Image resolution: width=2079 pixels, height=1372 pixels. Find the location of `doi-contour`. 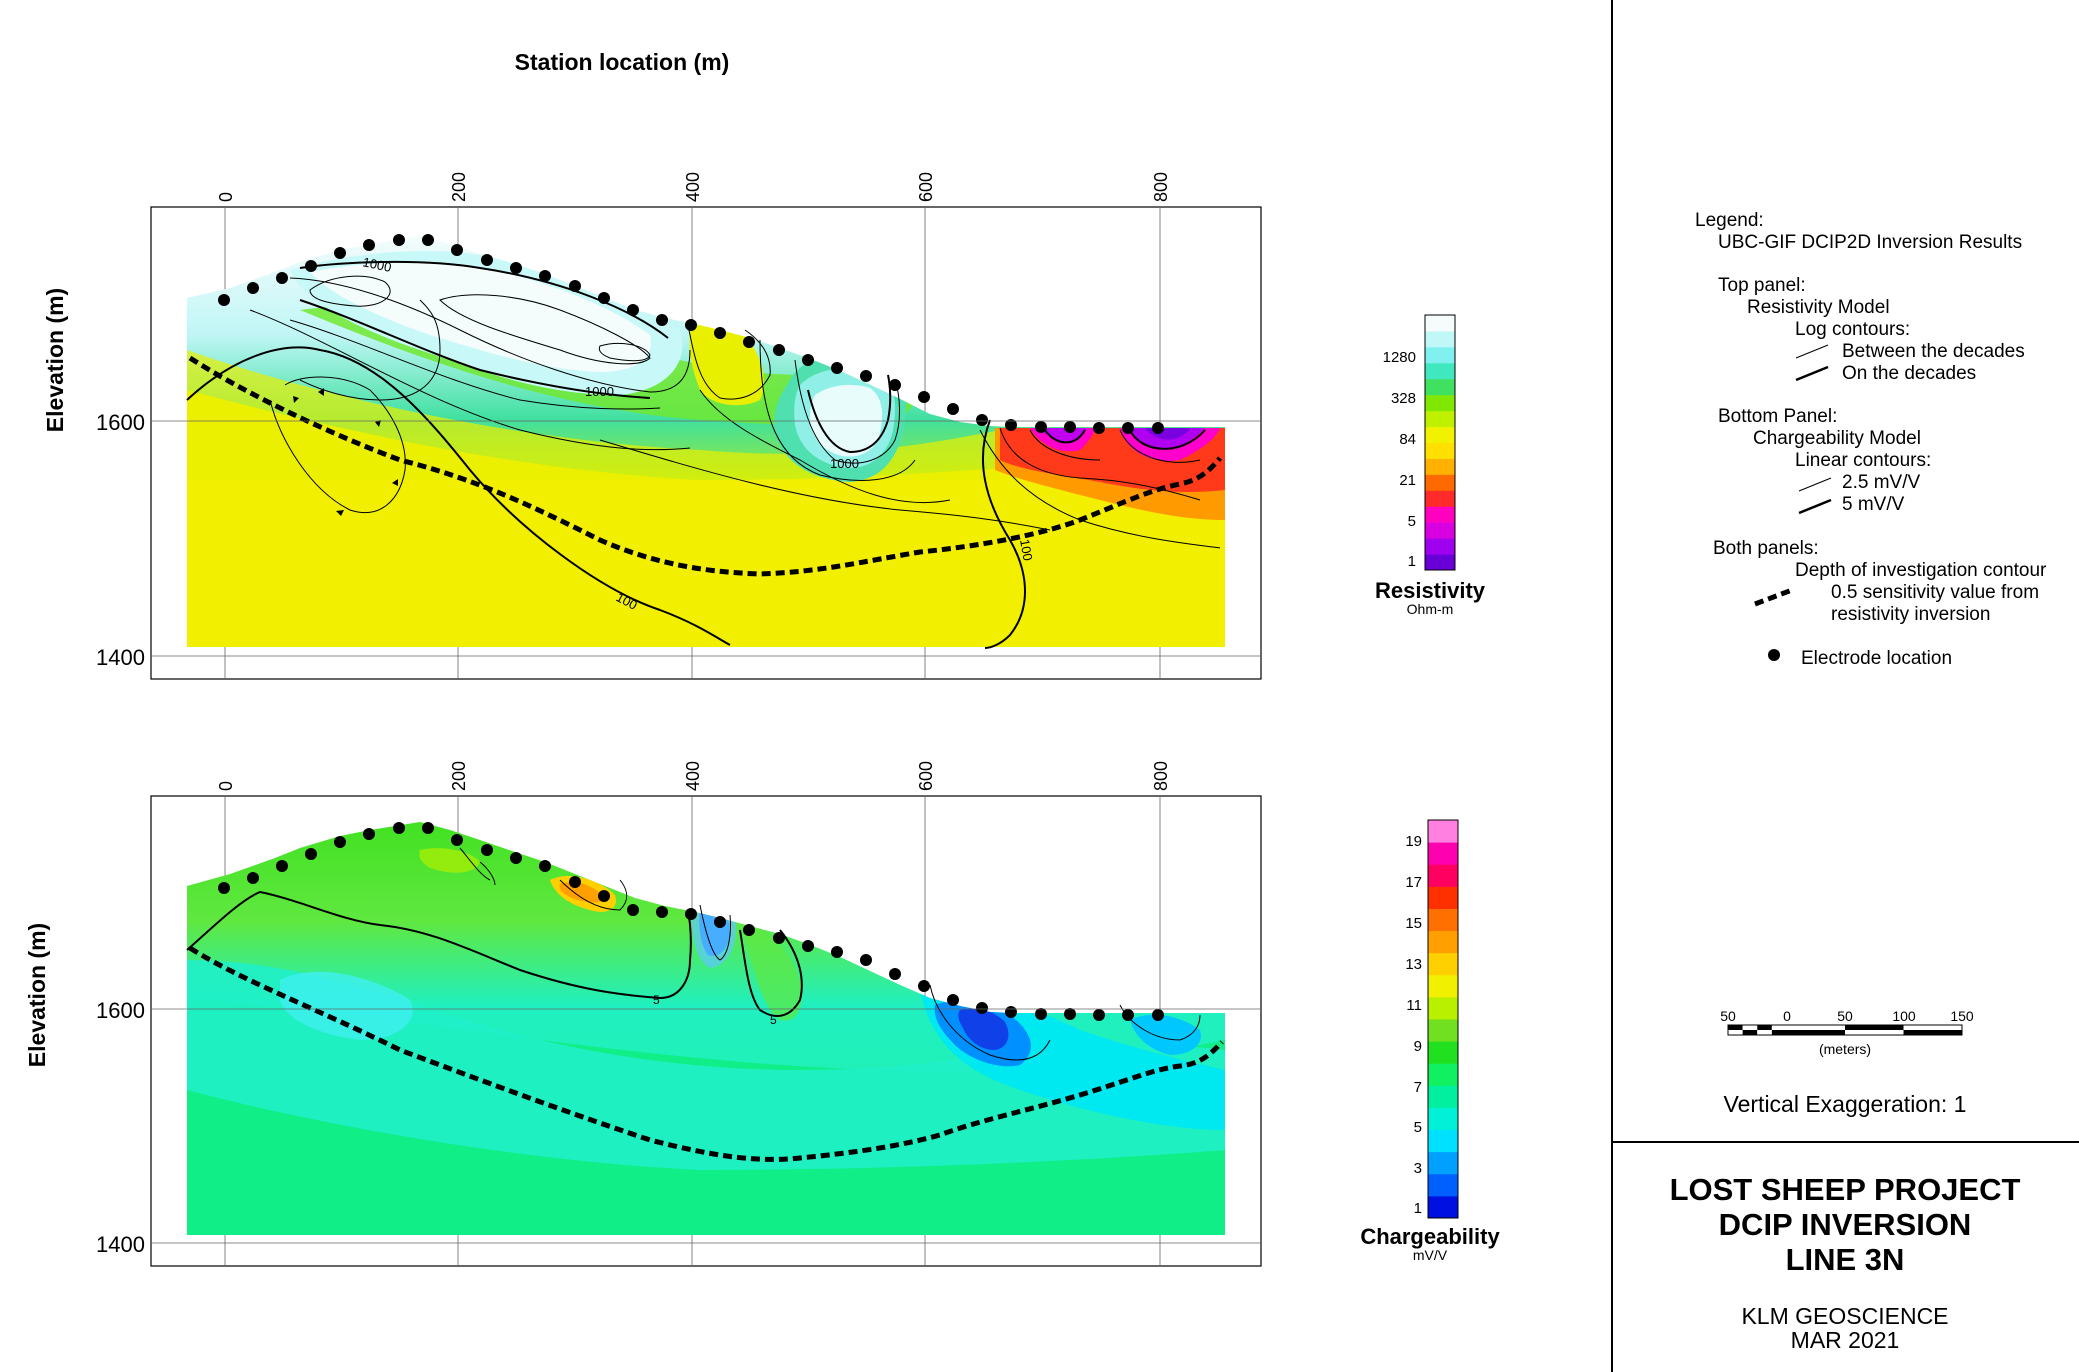

doi-contour is located at coordinates (705, 466).